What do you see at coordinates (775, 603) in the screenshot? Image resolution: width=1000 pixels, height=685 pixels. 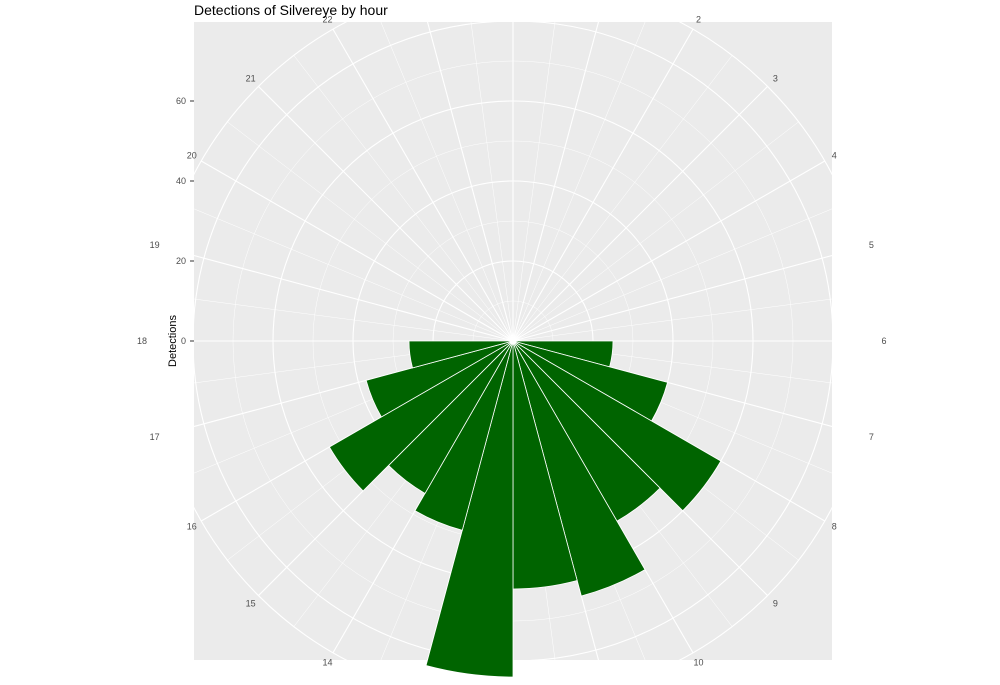 I see `hour-label: 9` at bounding box center [775, 603].